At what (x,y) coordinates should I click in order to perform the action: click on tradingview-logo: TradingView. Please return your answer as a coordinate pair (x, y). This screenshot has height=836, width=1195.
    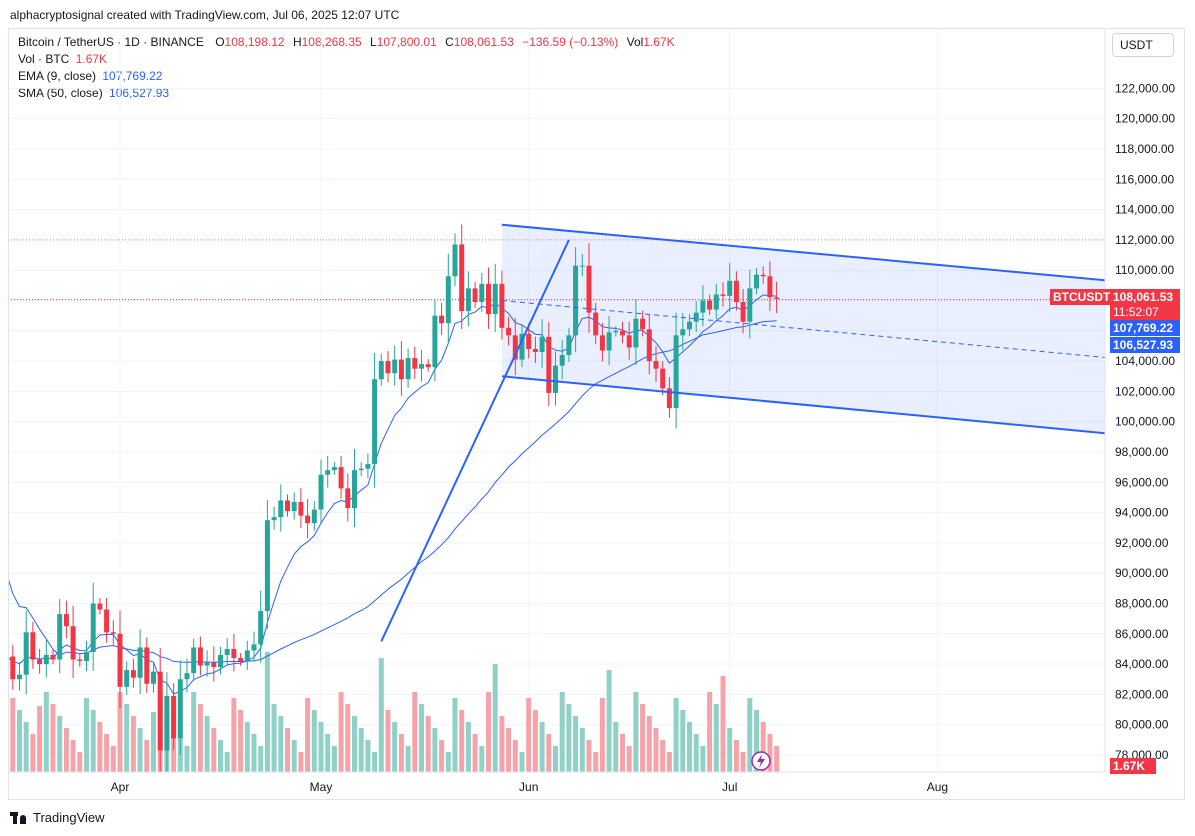
    Looking at the image, I should click on (57, 817).